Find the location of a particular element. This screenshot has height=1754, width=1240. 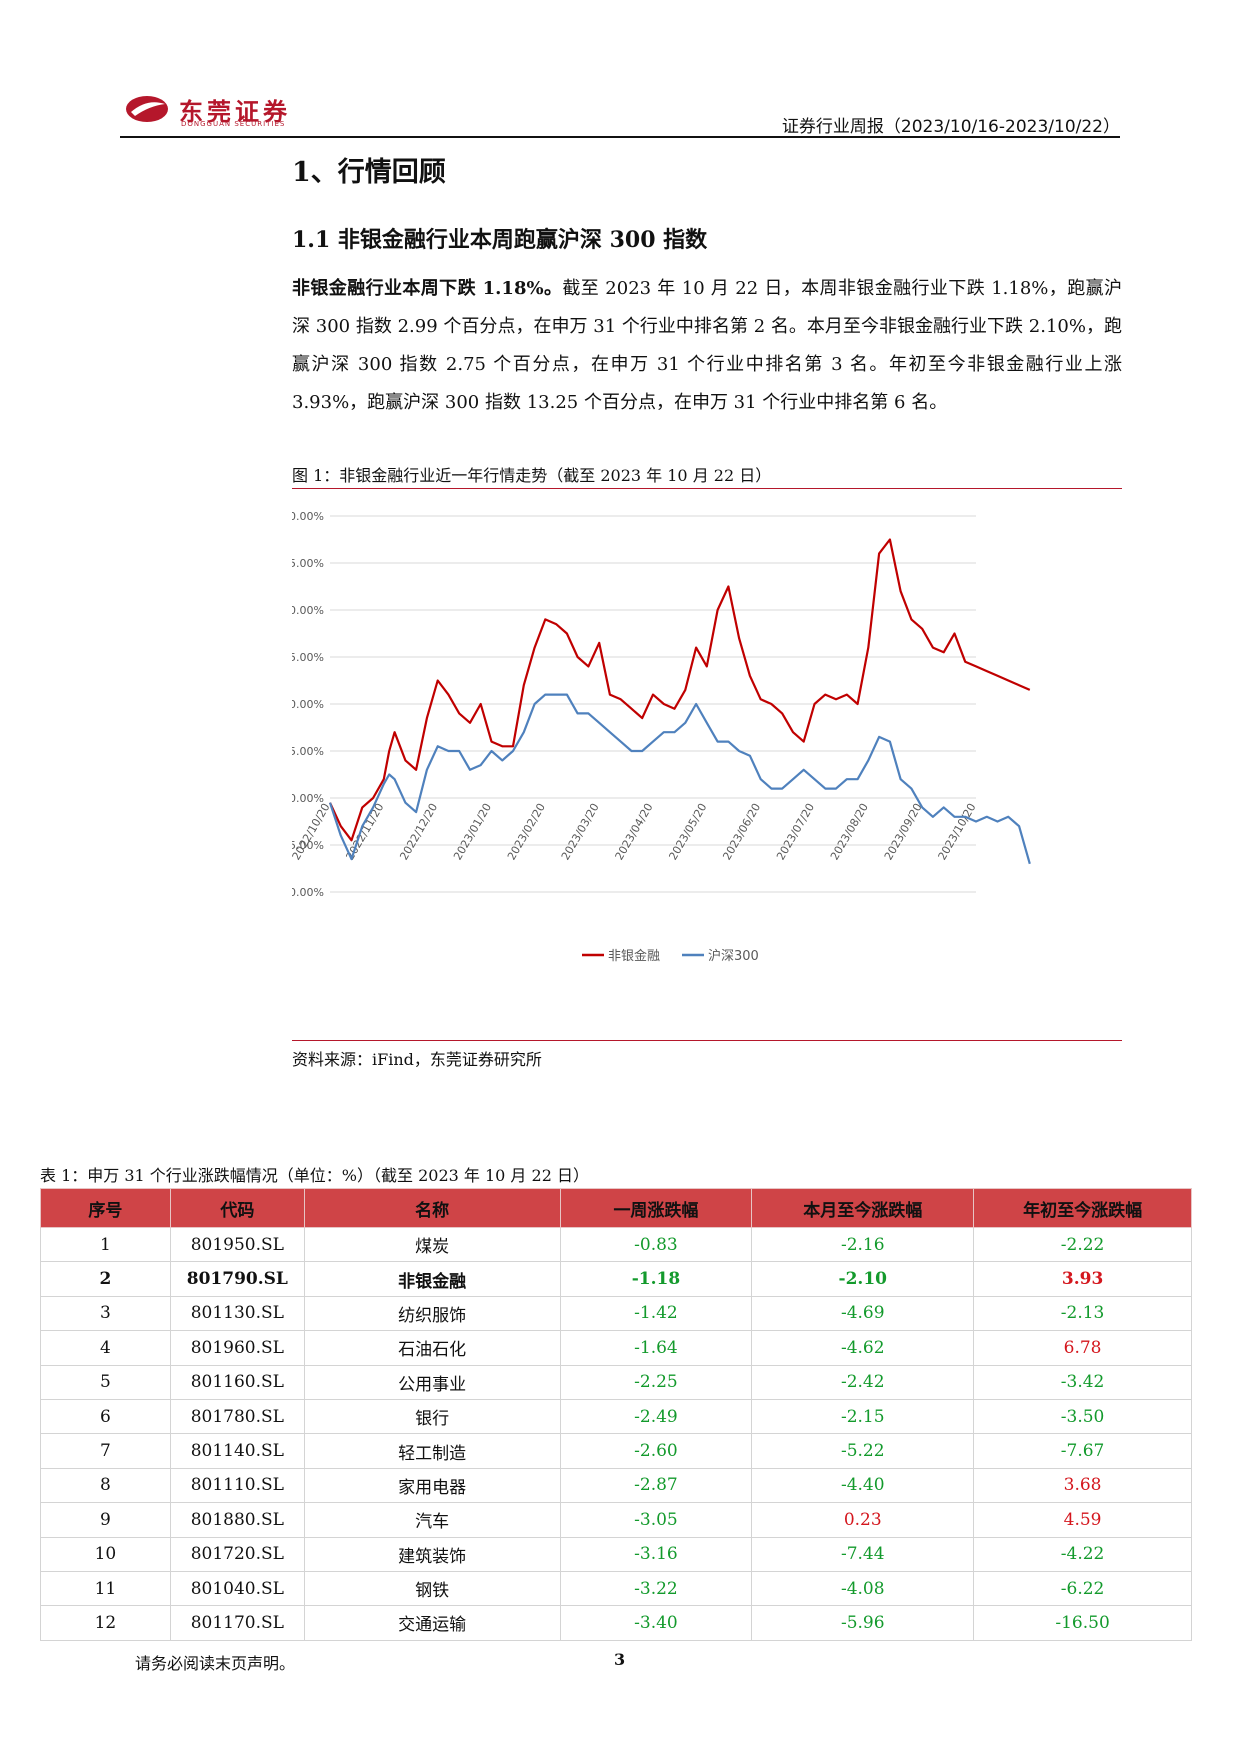

table-cell: 801130.SL is located at coordinates (237, 1313).